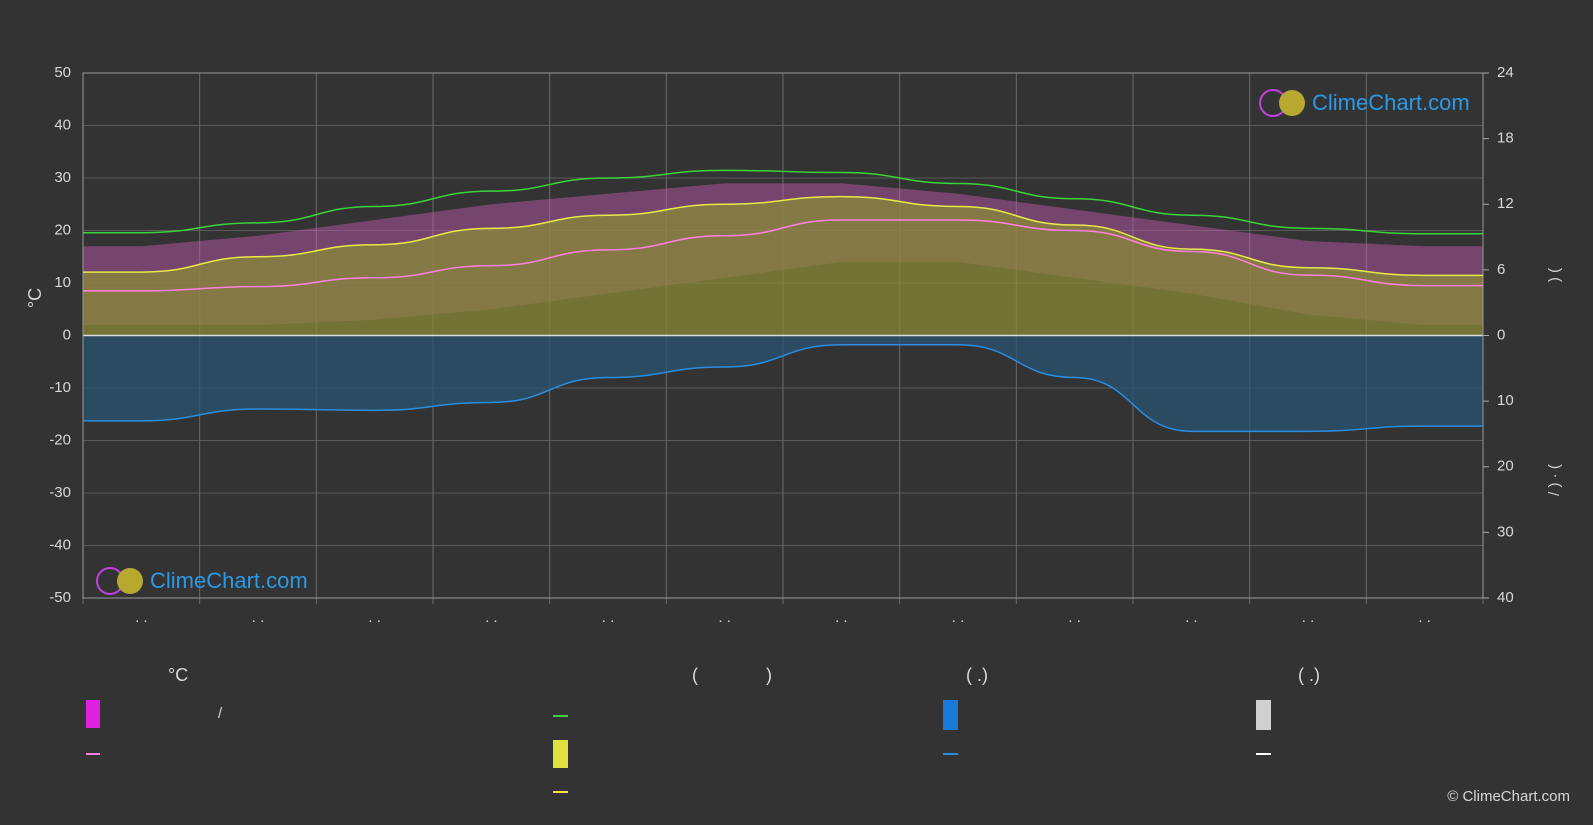  I want to click on legend-text: (, so click(695, 675).